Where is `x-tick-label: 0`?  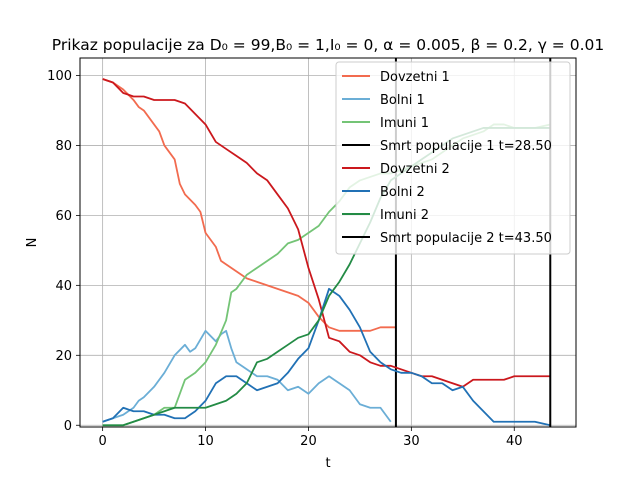 x-tick-label: 0 is located at coordinates (102, 441).